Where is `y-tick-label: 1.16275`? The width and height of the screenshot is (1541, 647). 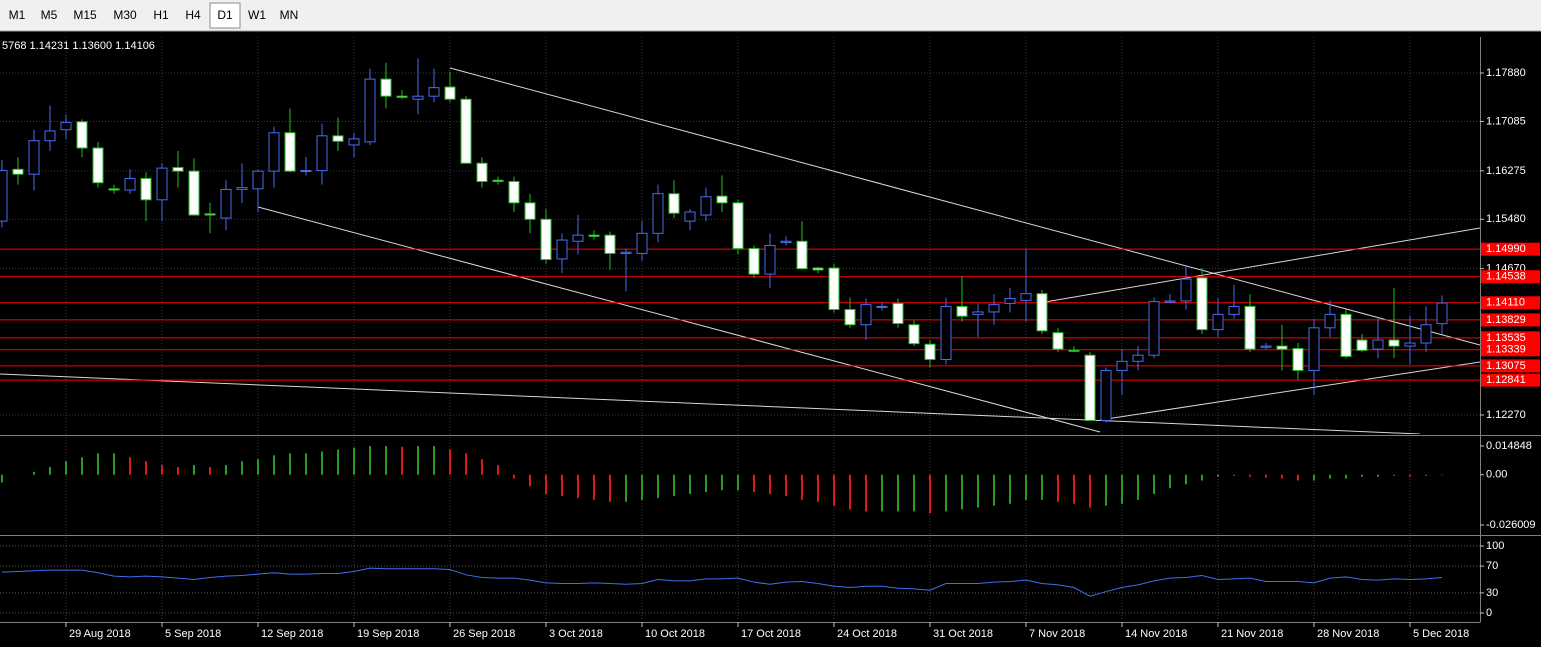 y-tick-label: 1.16275 is located at coordinates (1506, 171).